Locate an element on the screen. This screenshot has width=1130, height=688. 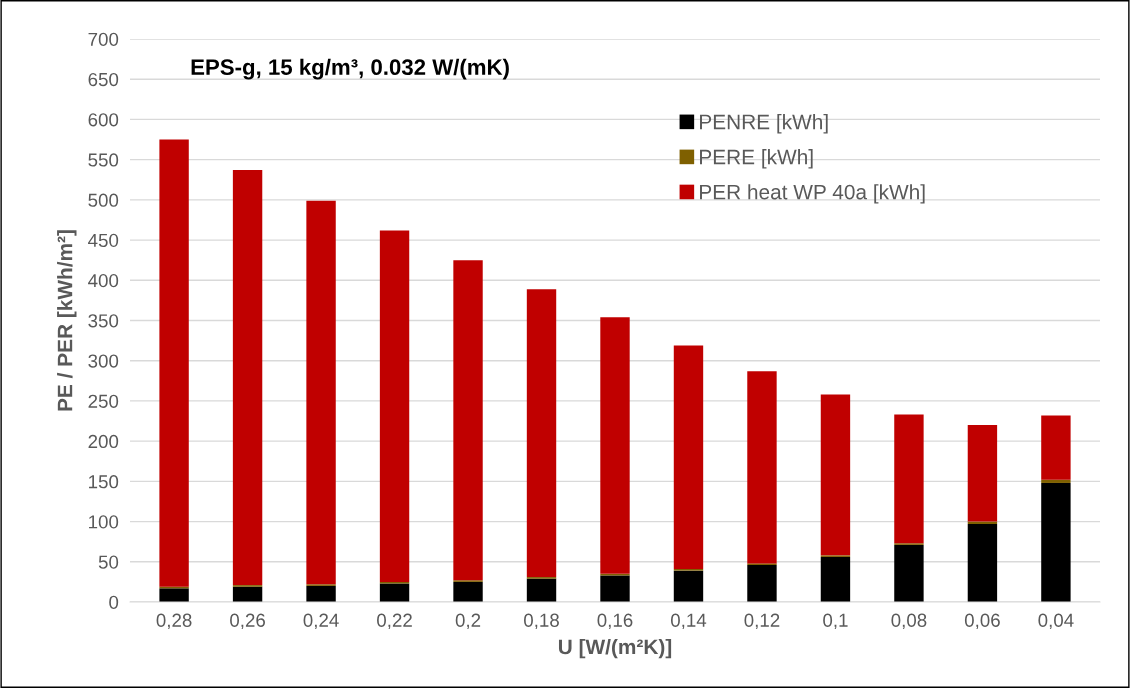
y-tick-label: 100 is located at coordinates (104, 522).